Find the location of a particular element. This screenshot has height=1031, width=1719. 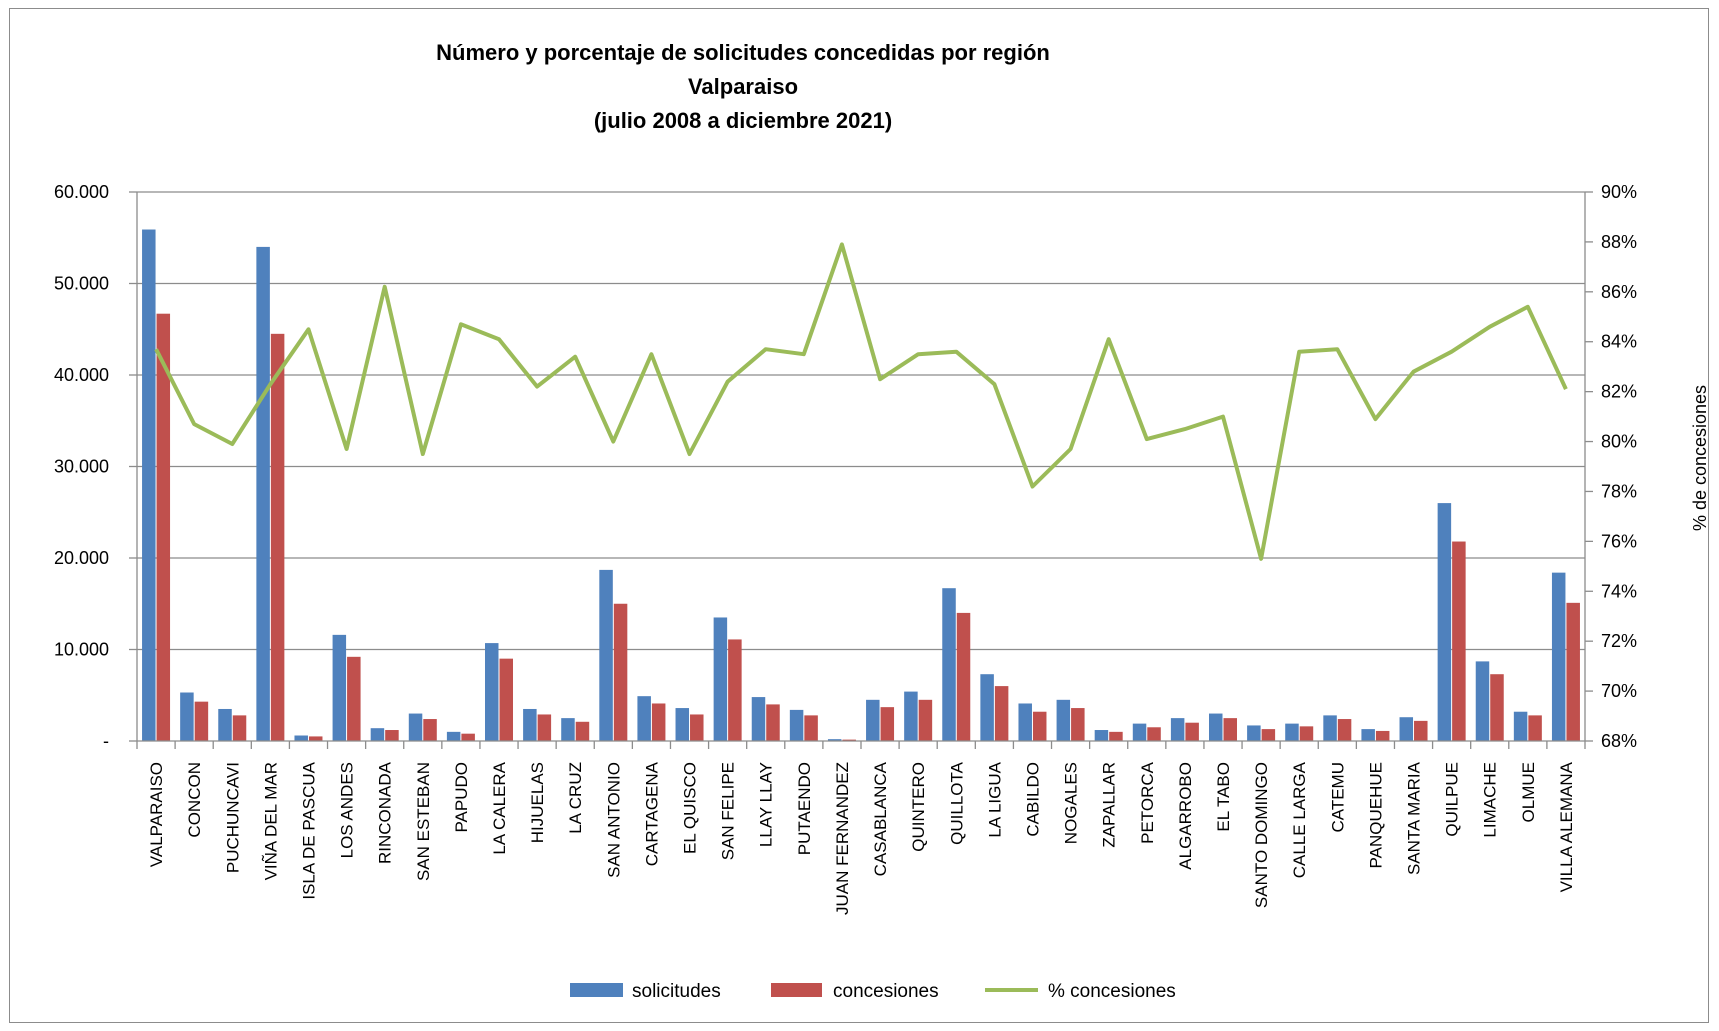

category-label: SANTO DOMINGO is located at coordinates (1261, 835).